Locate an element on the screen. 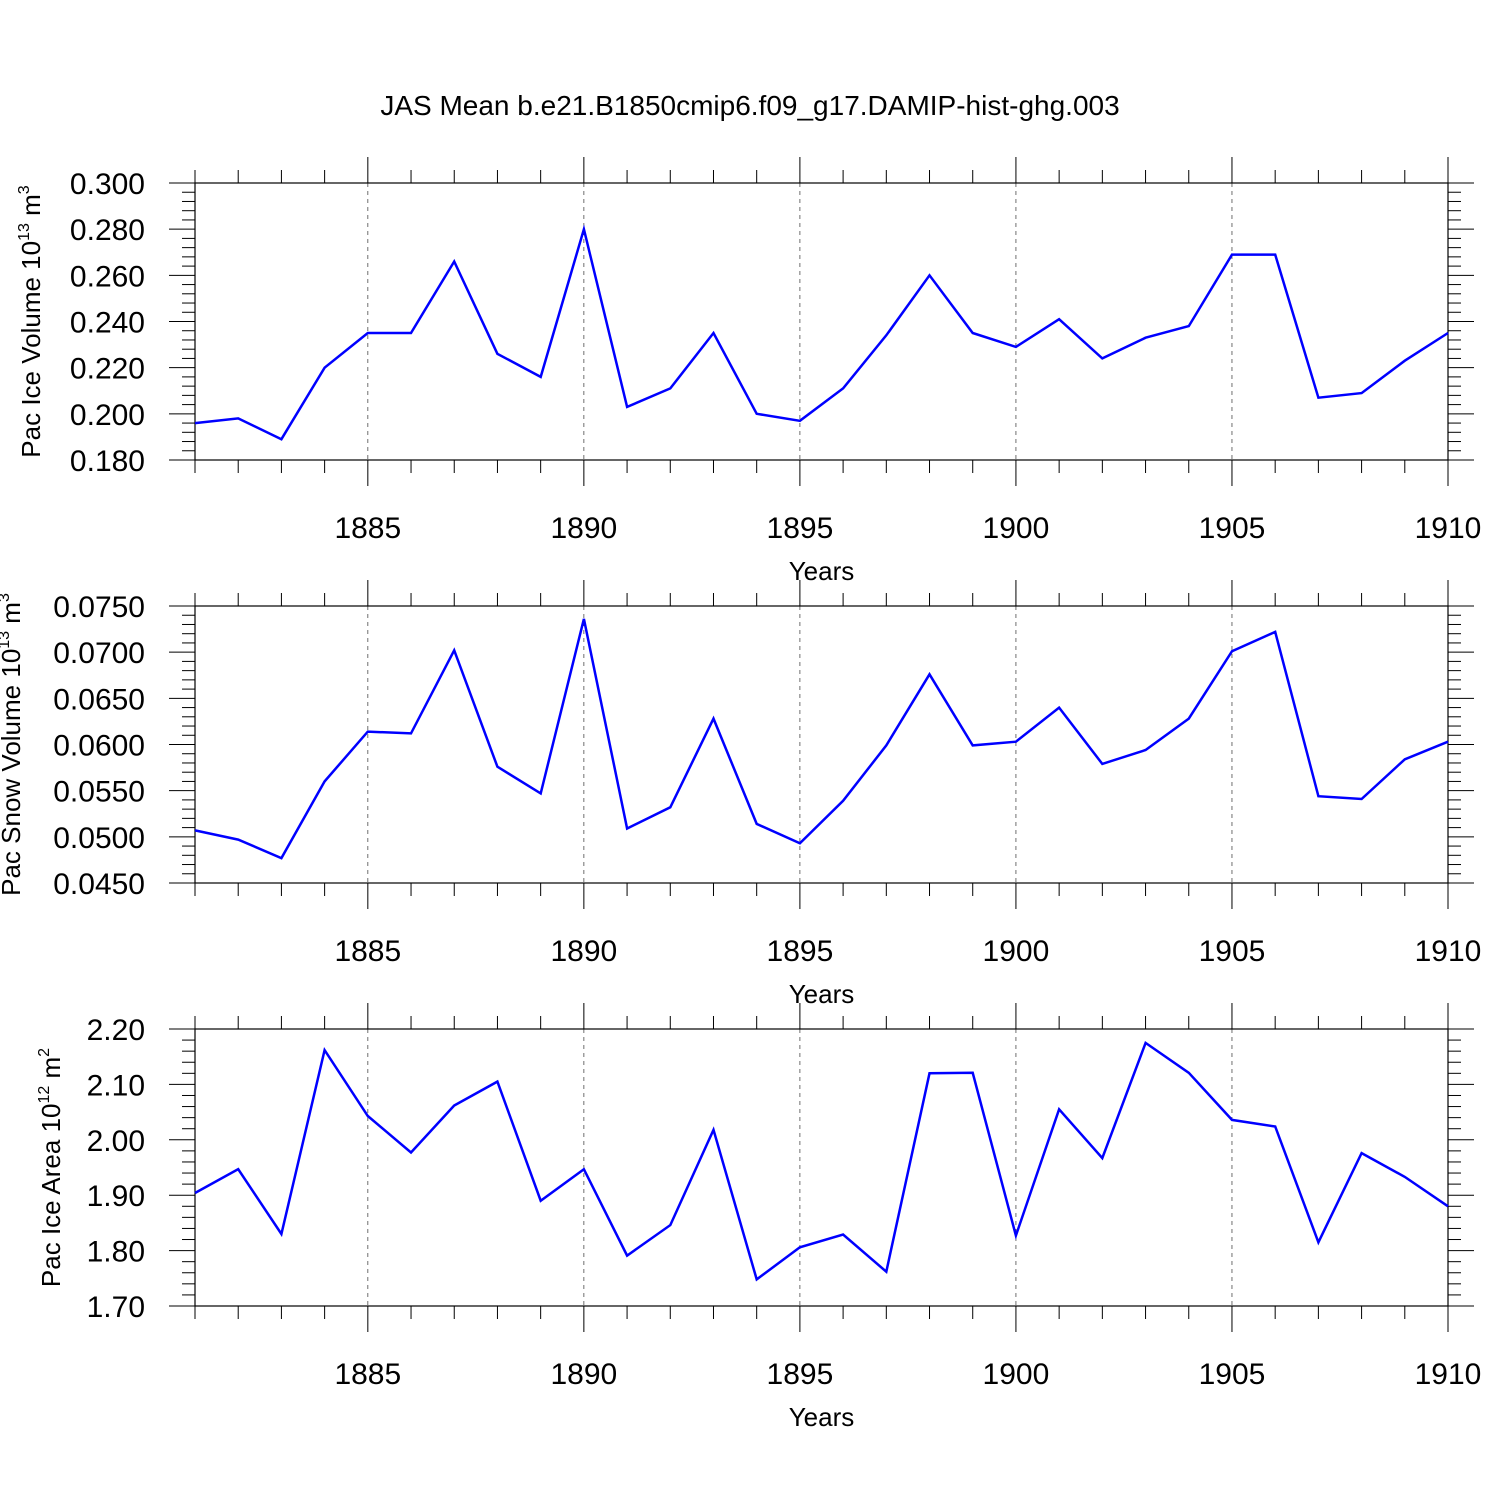 The image size is (1500, 1500). ice-area-y-tick-label: 2.10 is located at coordinates (116, 1085).